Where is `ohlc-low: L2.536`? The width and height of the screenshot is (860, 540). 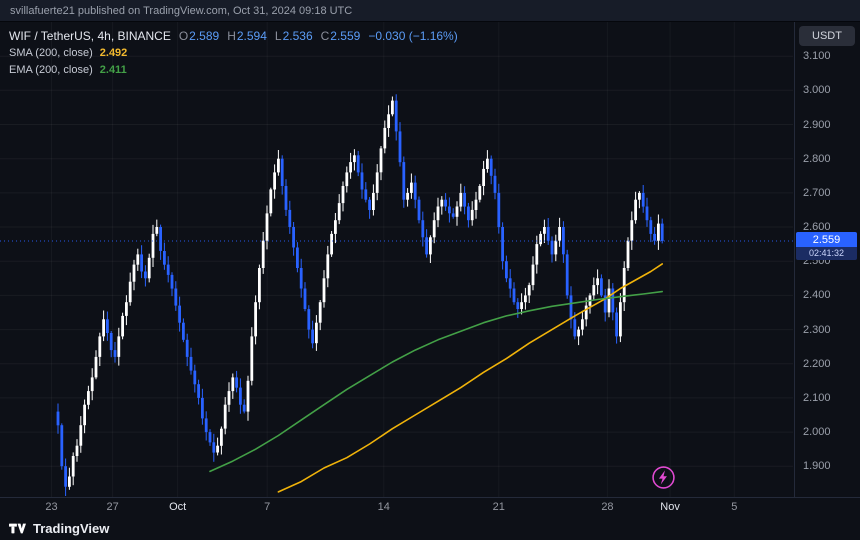 ohlc-low: L2.536 is located at coordinates (294, 36).